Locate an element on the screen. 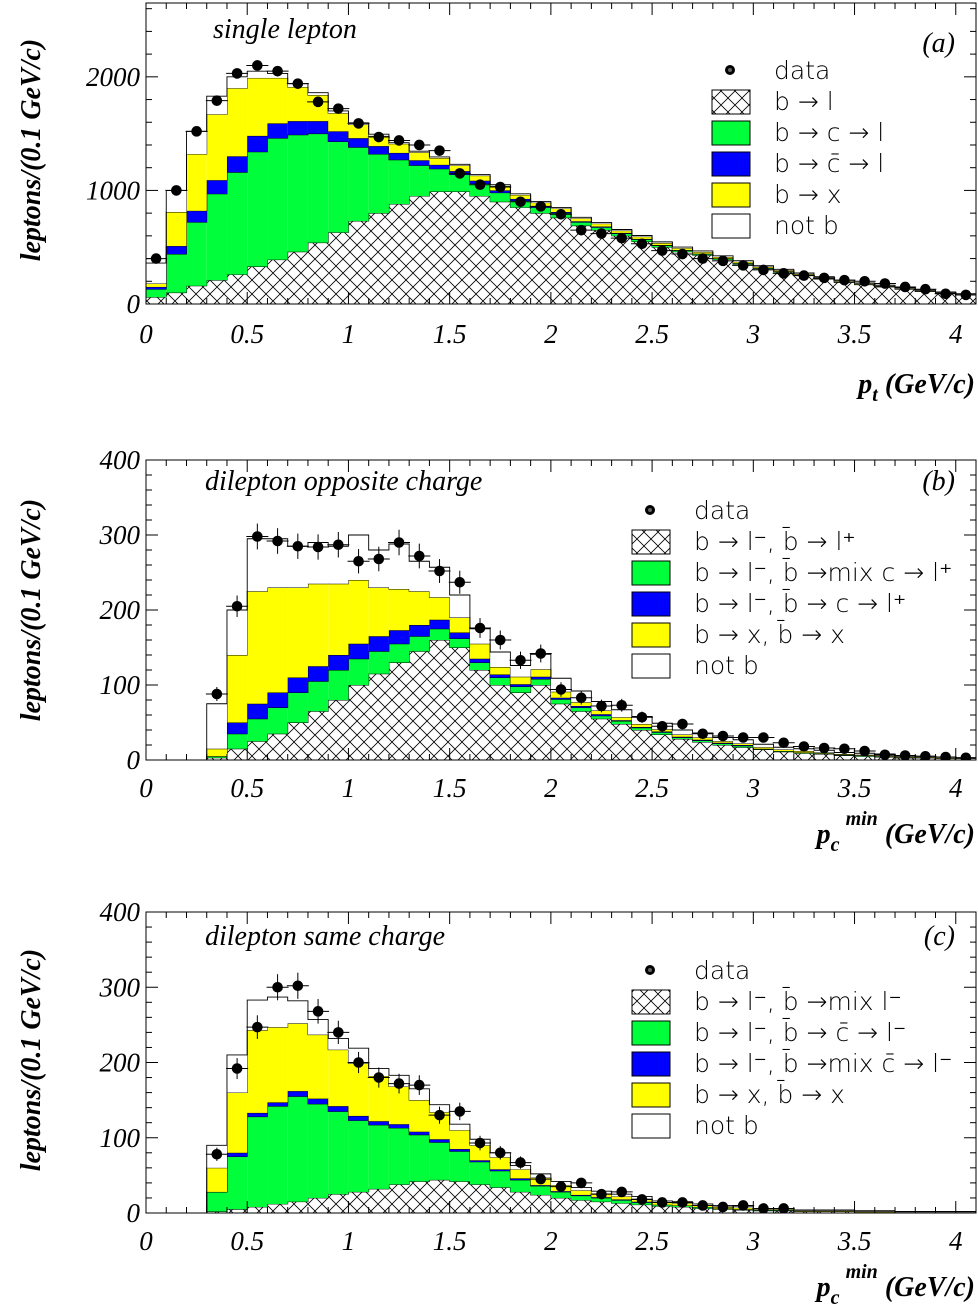 The height and width of the screenshot is (1308, 978). panel-label-b: (b) is located at coordinates (938, 481).